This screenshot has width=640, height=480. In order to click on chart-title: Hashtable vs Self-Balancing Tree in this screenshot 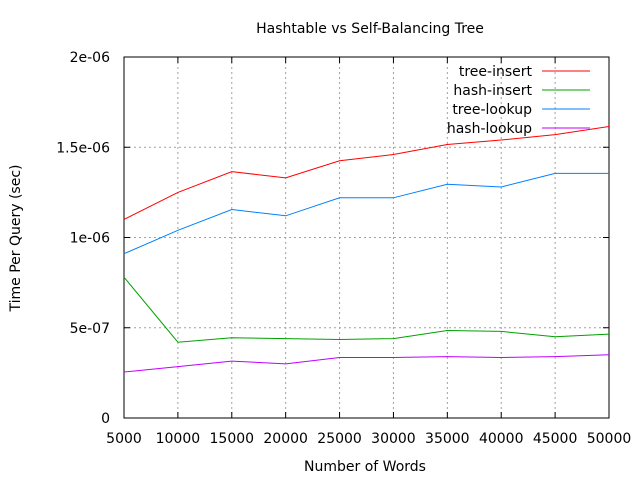, I will do `click(370, 29)`.